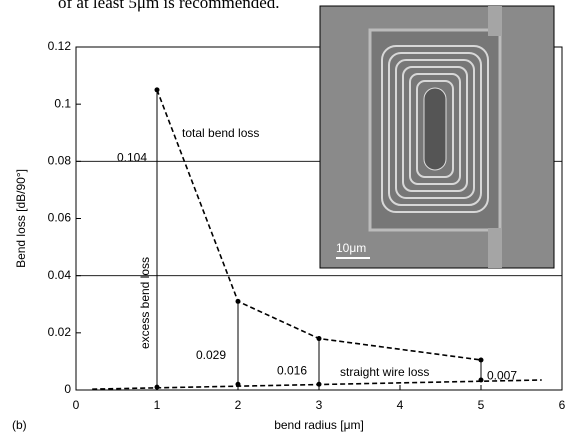  I want to click on y-tick-label: 0, so click(67, 389).